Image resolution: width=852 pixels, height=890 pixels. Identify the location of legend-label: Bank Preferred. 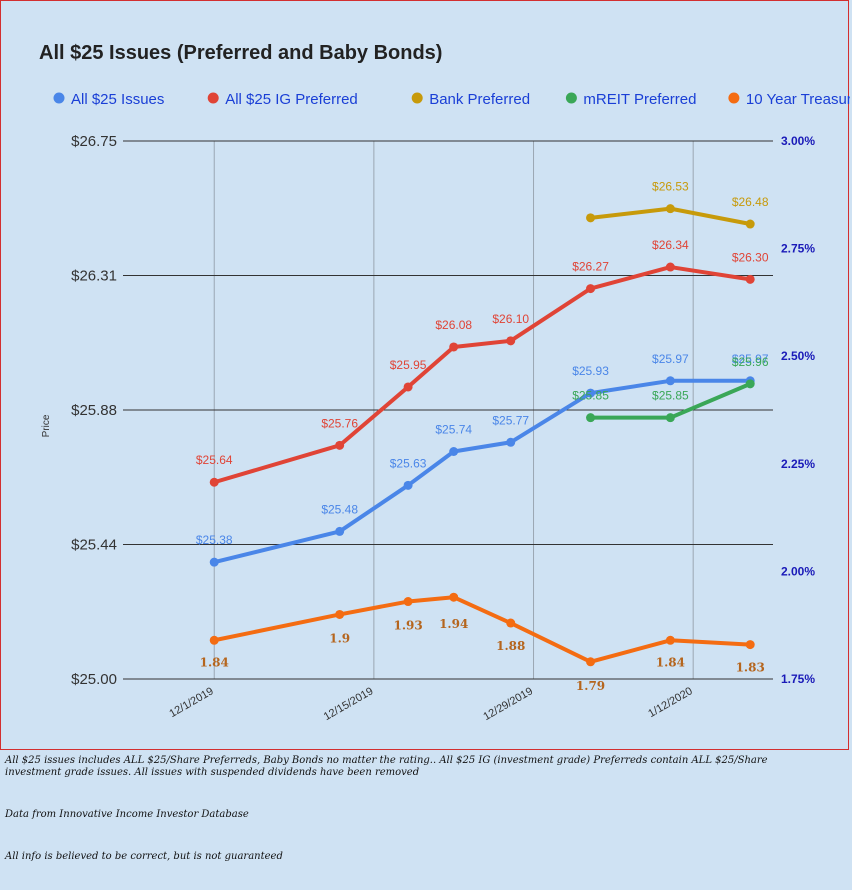
(479, 99).